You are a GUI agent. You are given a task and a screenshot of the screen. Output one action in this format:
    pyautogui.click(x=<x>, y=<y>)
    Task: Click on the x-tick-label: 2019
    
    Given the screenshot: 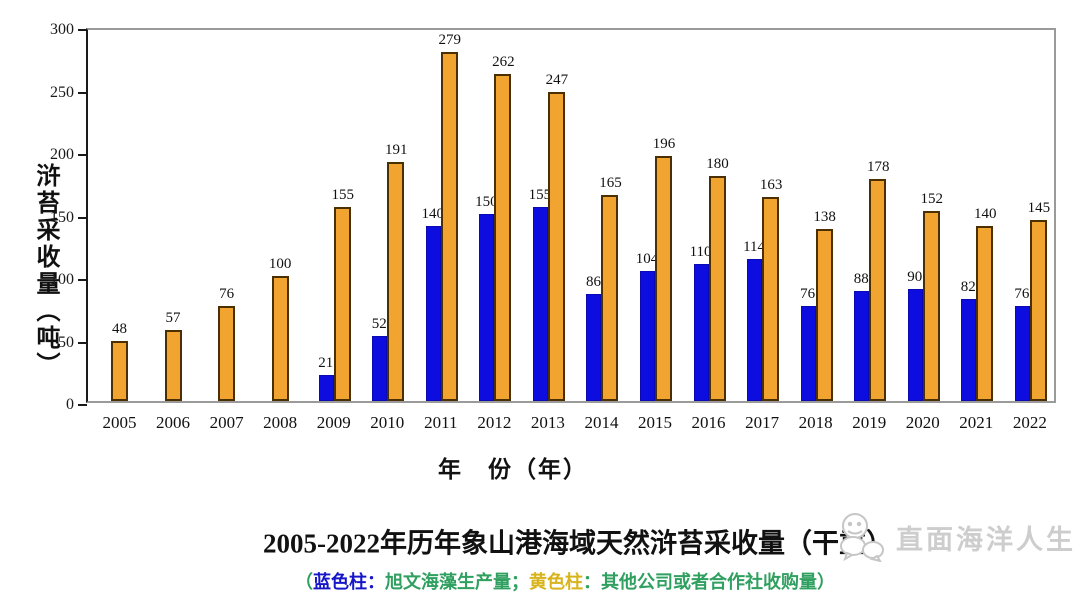 What is the action you would take?
    pyautogui.click(x=869, y=422)
    